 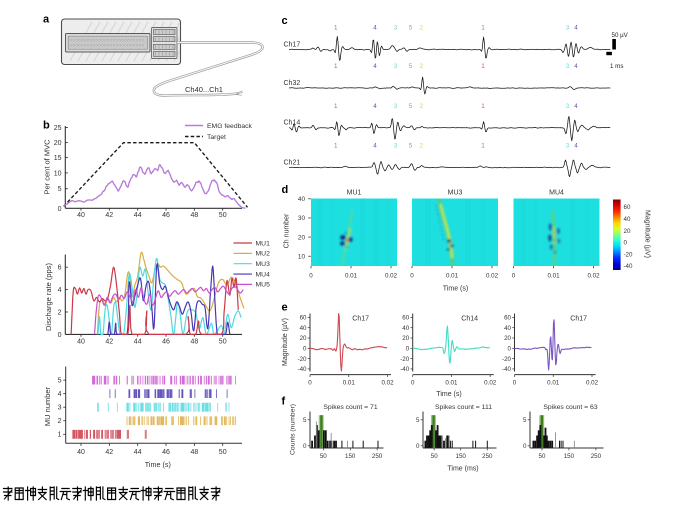 What do you see at coordinates (462, 469) in the screenshot?
I see `svg-text: Time (ms)` at bounding box center [462, 469].